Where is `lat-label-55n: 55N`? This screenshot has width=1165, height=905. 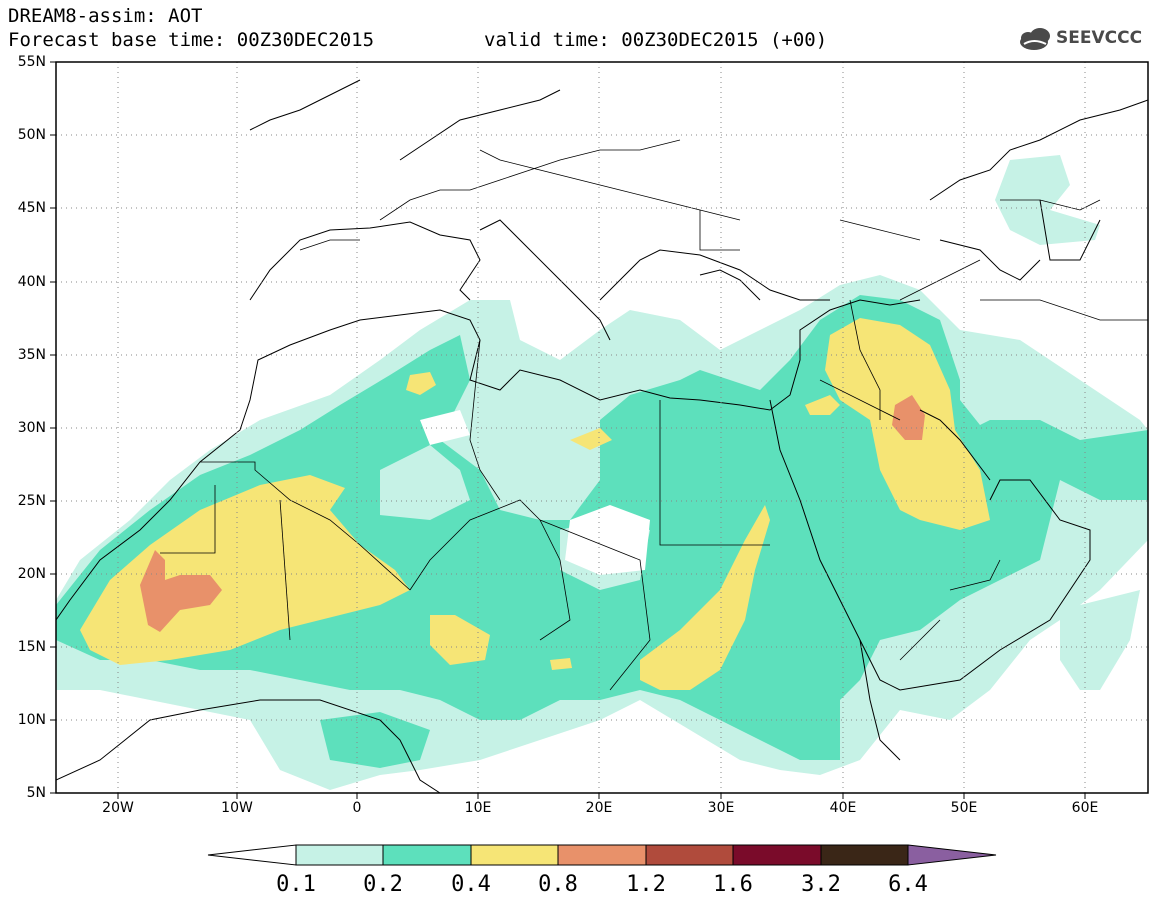
lat-label-55n: 55N is located at coordinates (31, 62).